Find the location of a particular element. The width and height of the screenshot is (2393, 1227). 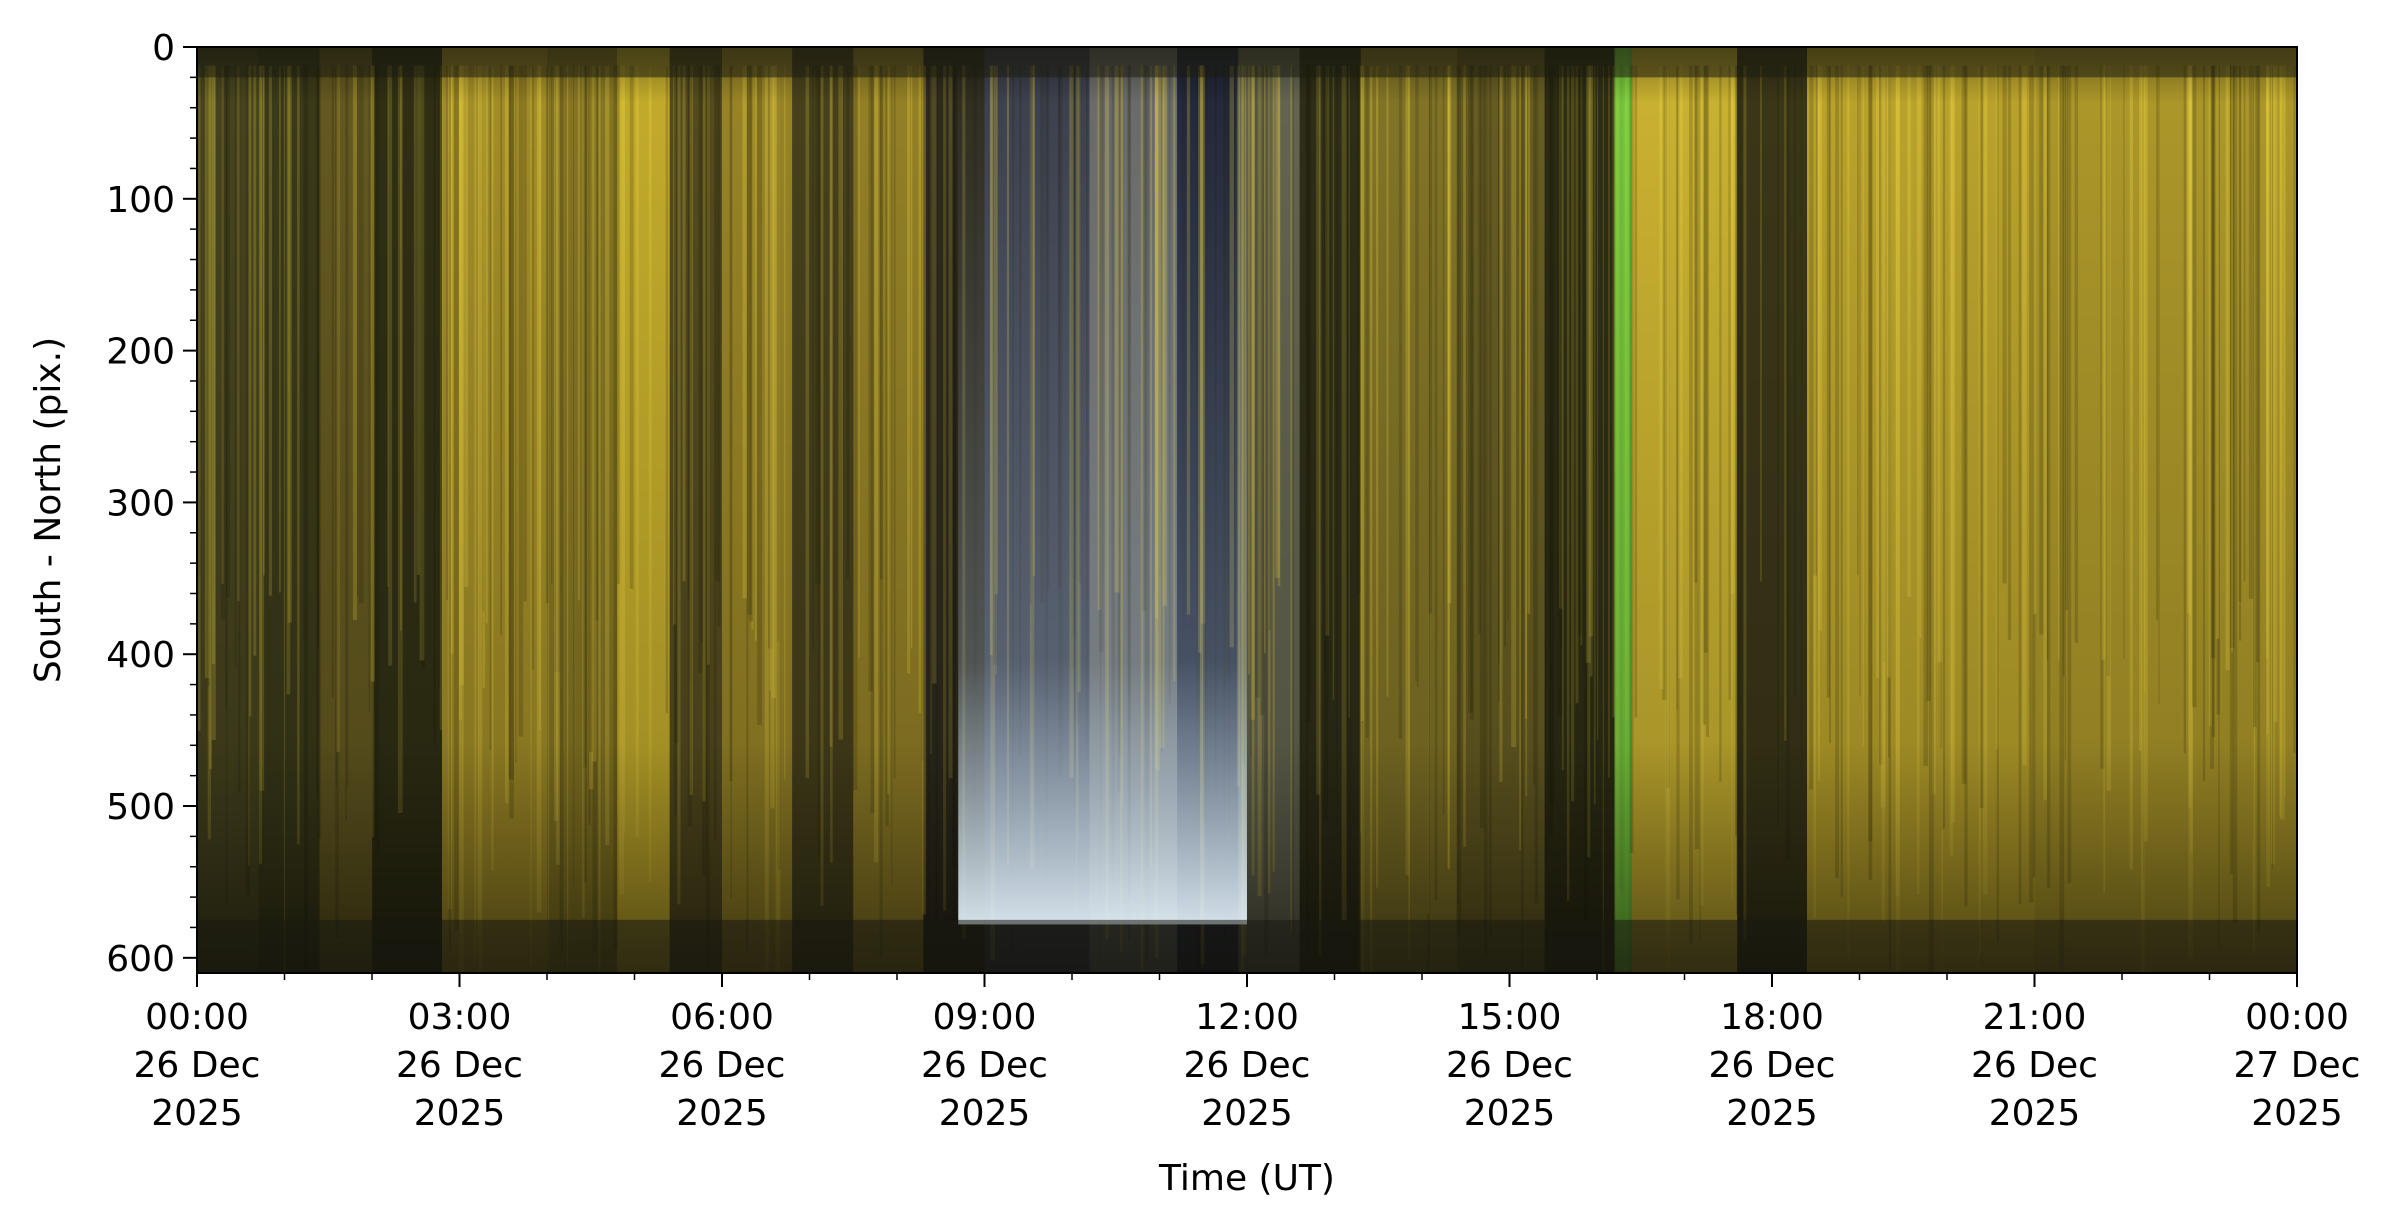

top-horizon-strip is located at coordinates (1247, 62).